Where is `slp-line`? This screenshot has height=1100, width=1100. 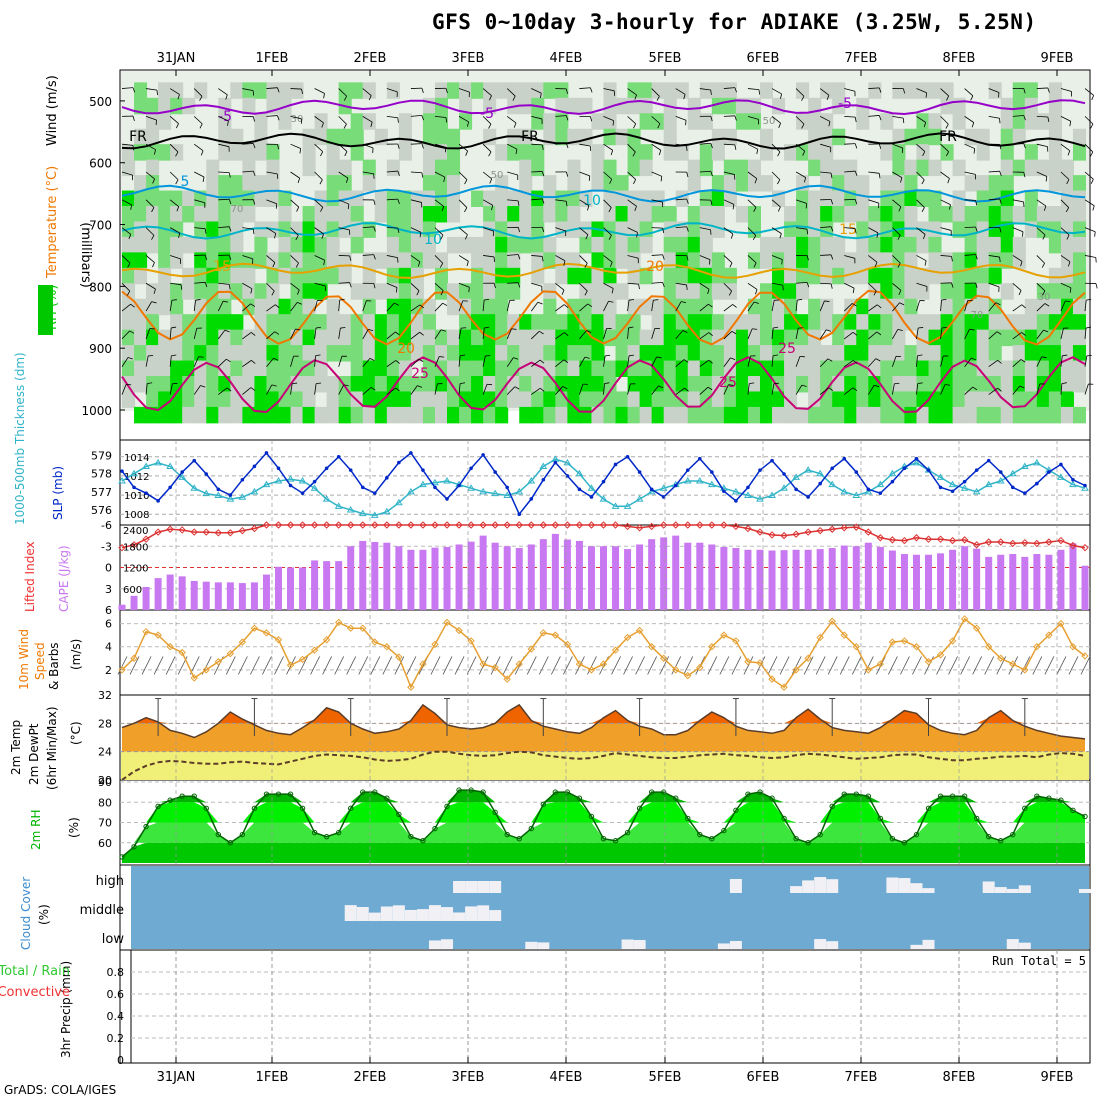 slp-line is located at coordinates (603, 483).